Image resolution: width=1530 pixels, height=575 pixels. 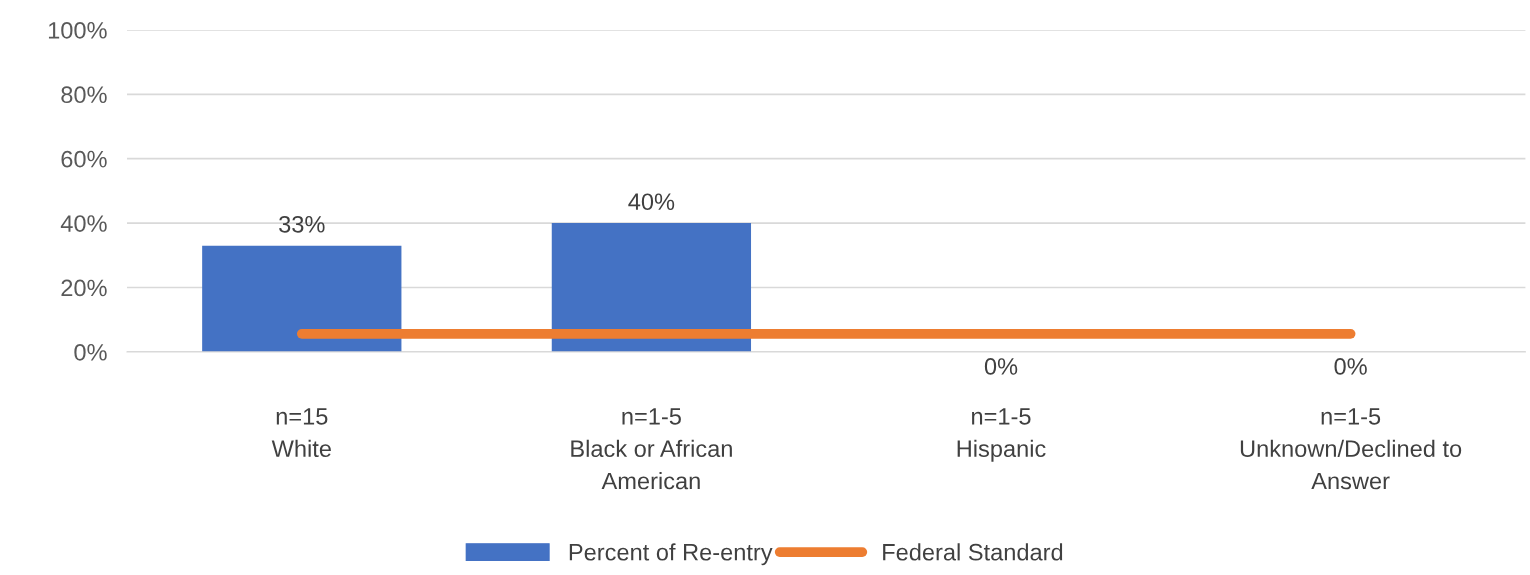 I want to click on x-tick-label: n=15 White, so click(x=301, y=433).